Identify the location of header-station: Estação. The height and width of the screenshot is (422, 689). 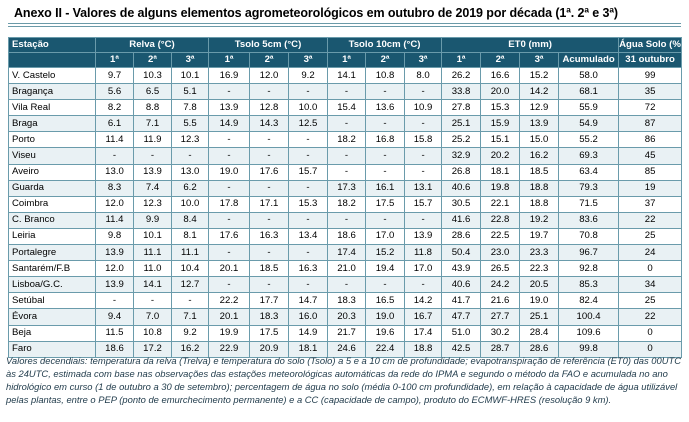
(52, 45).